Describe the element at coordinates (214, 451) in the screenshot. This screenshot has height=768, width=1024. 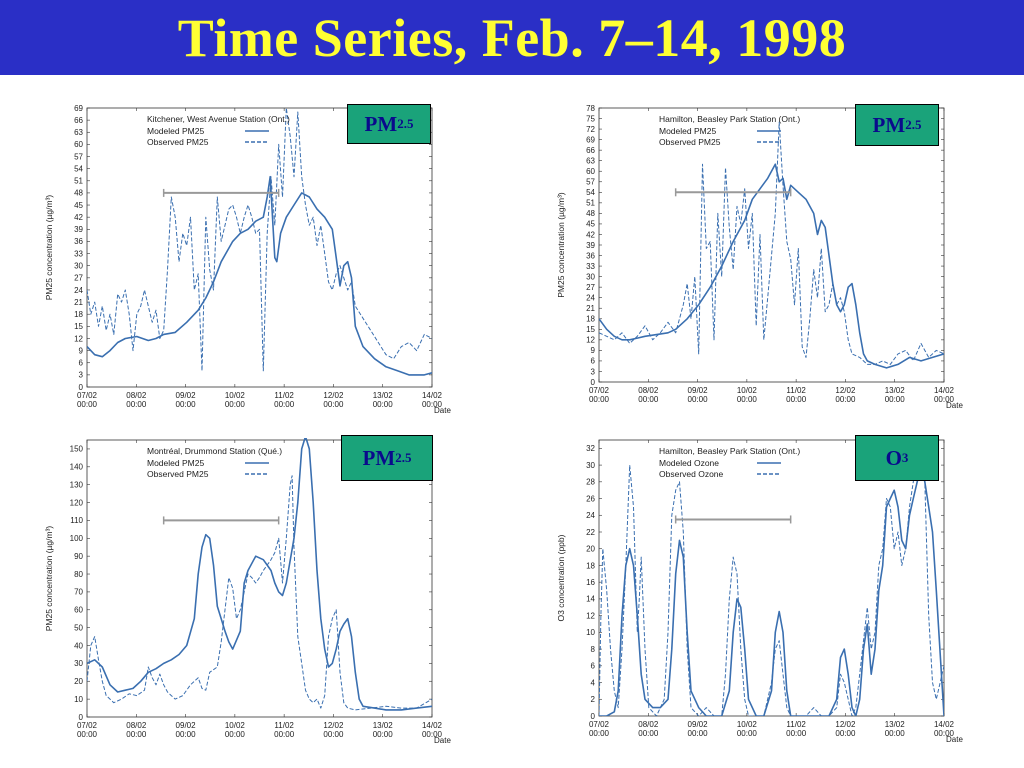
I see `legend-station: Montréal, Drummond Station (Qué.)` at that location.